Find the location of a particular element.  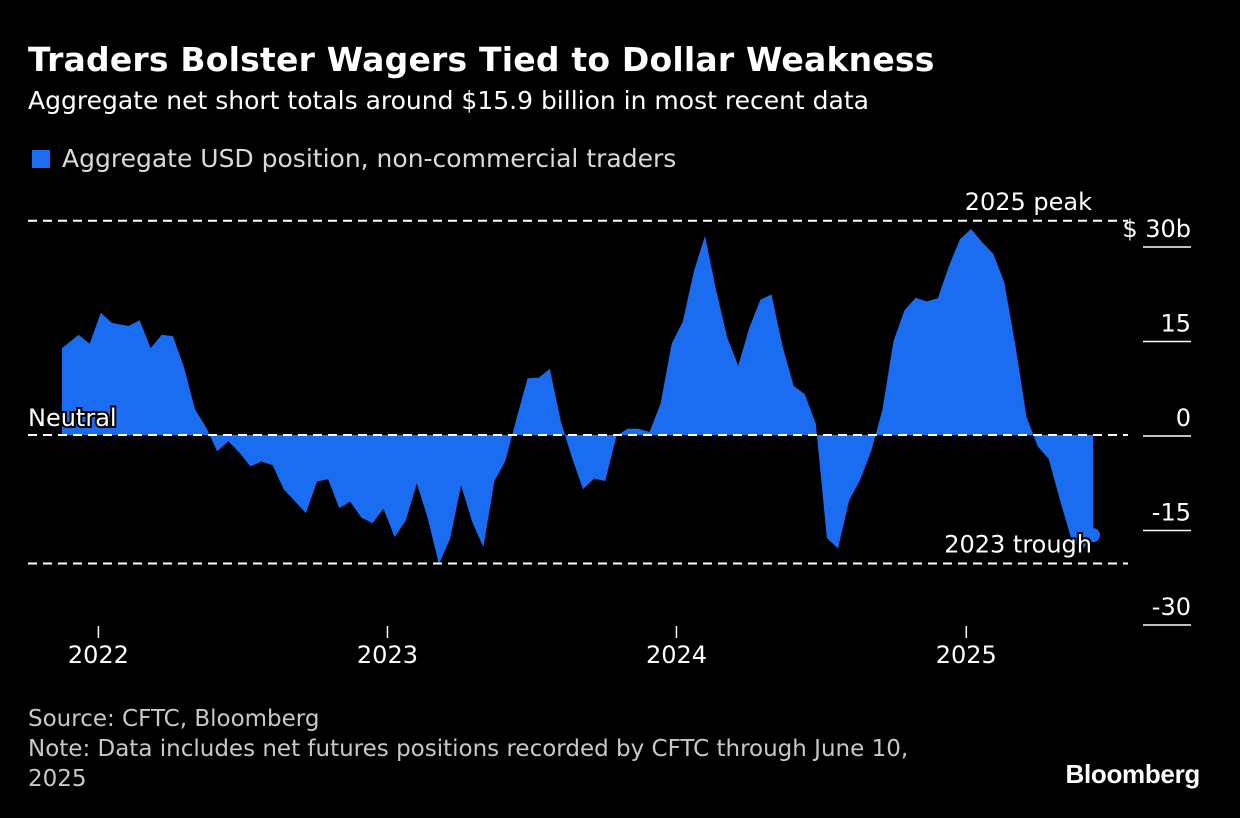

neutral-label: Neutral is located at coordinates (72, 418).